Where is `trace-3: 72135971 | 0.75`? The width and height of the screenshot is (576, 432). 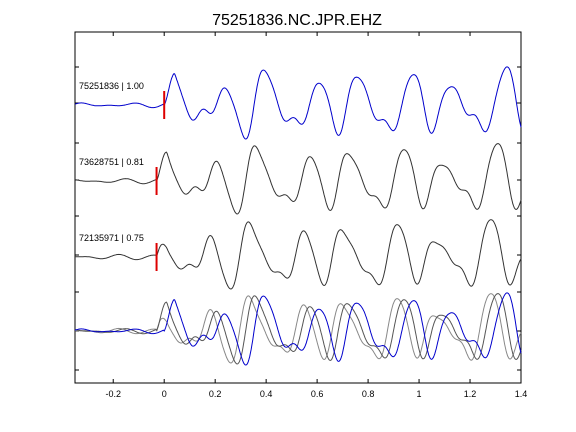 trace-3: 72135971 | 0.75 is located at coordinates (298, 254).